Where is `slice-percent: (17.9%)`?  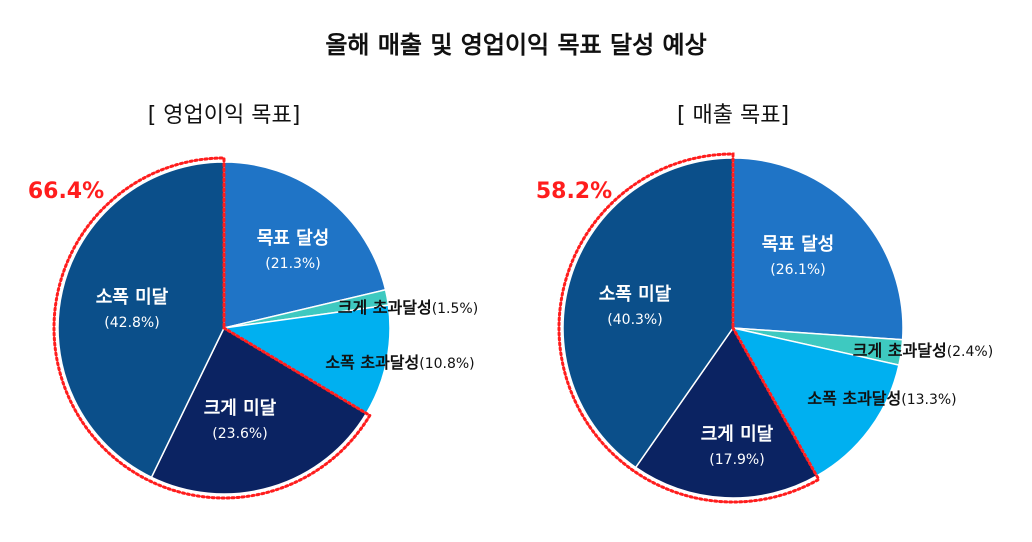 slice-percent: (17.9%) is located at coordinates (736, 460).